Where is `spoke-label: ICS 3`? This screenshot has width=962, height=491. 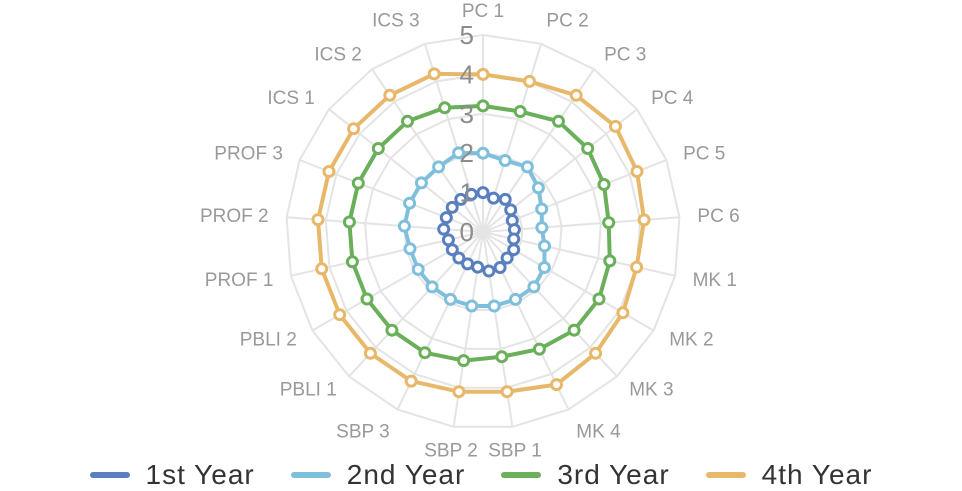
spoke-label: ICS 3 is located at coordinates (396, 21).